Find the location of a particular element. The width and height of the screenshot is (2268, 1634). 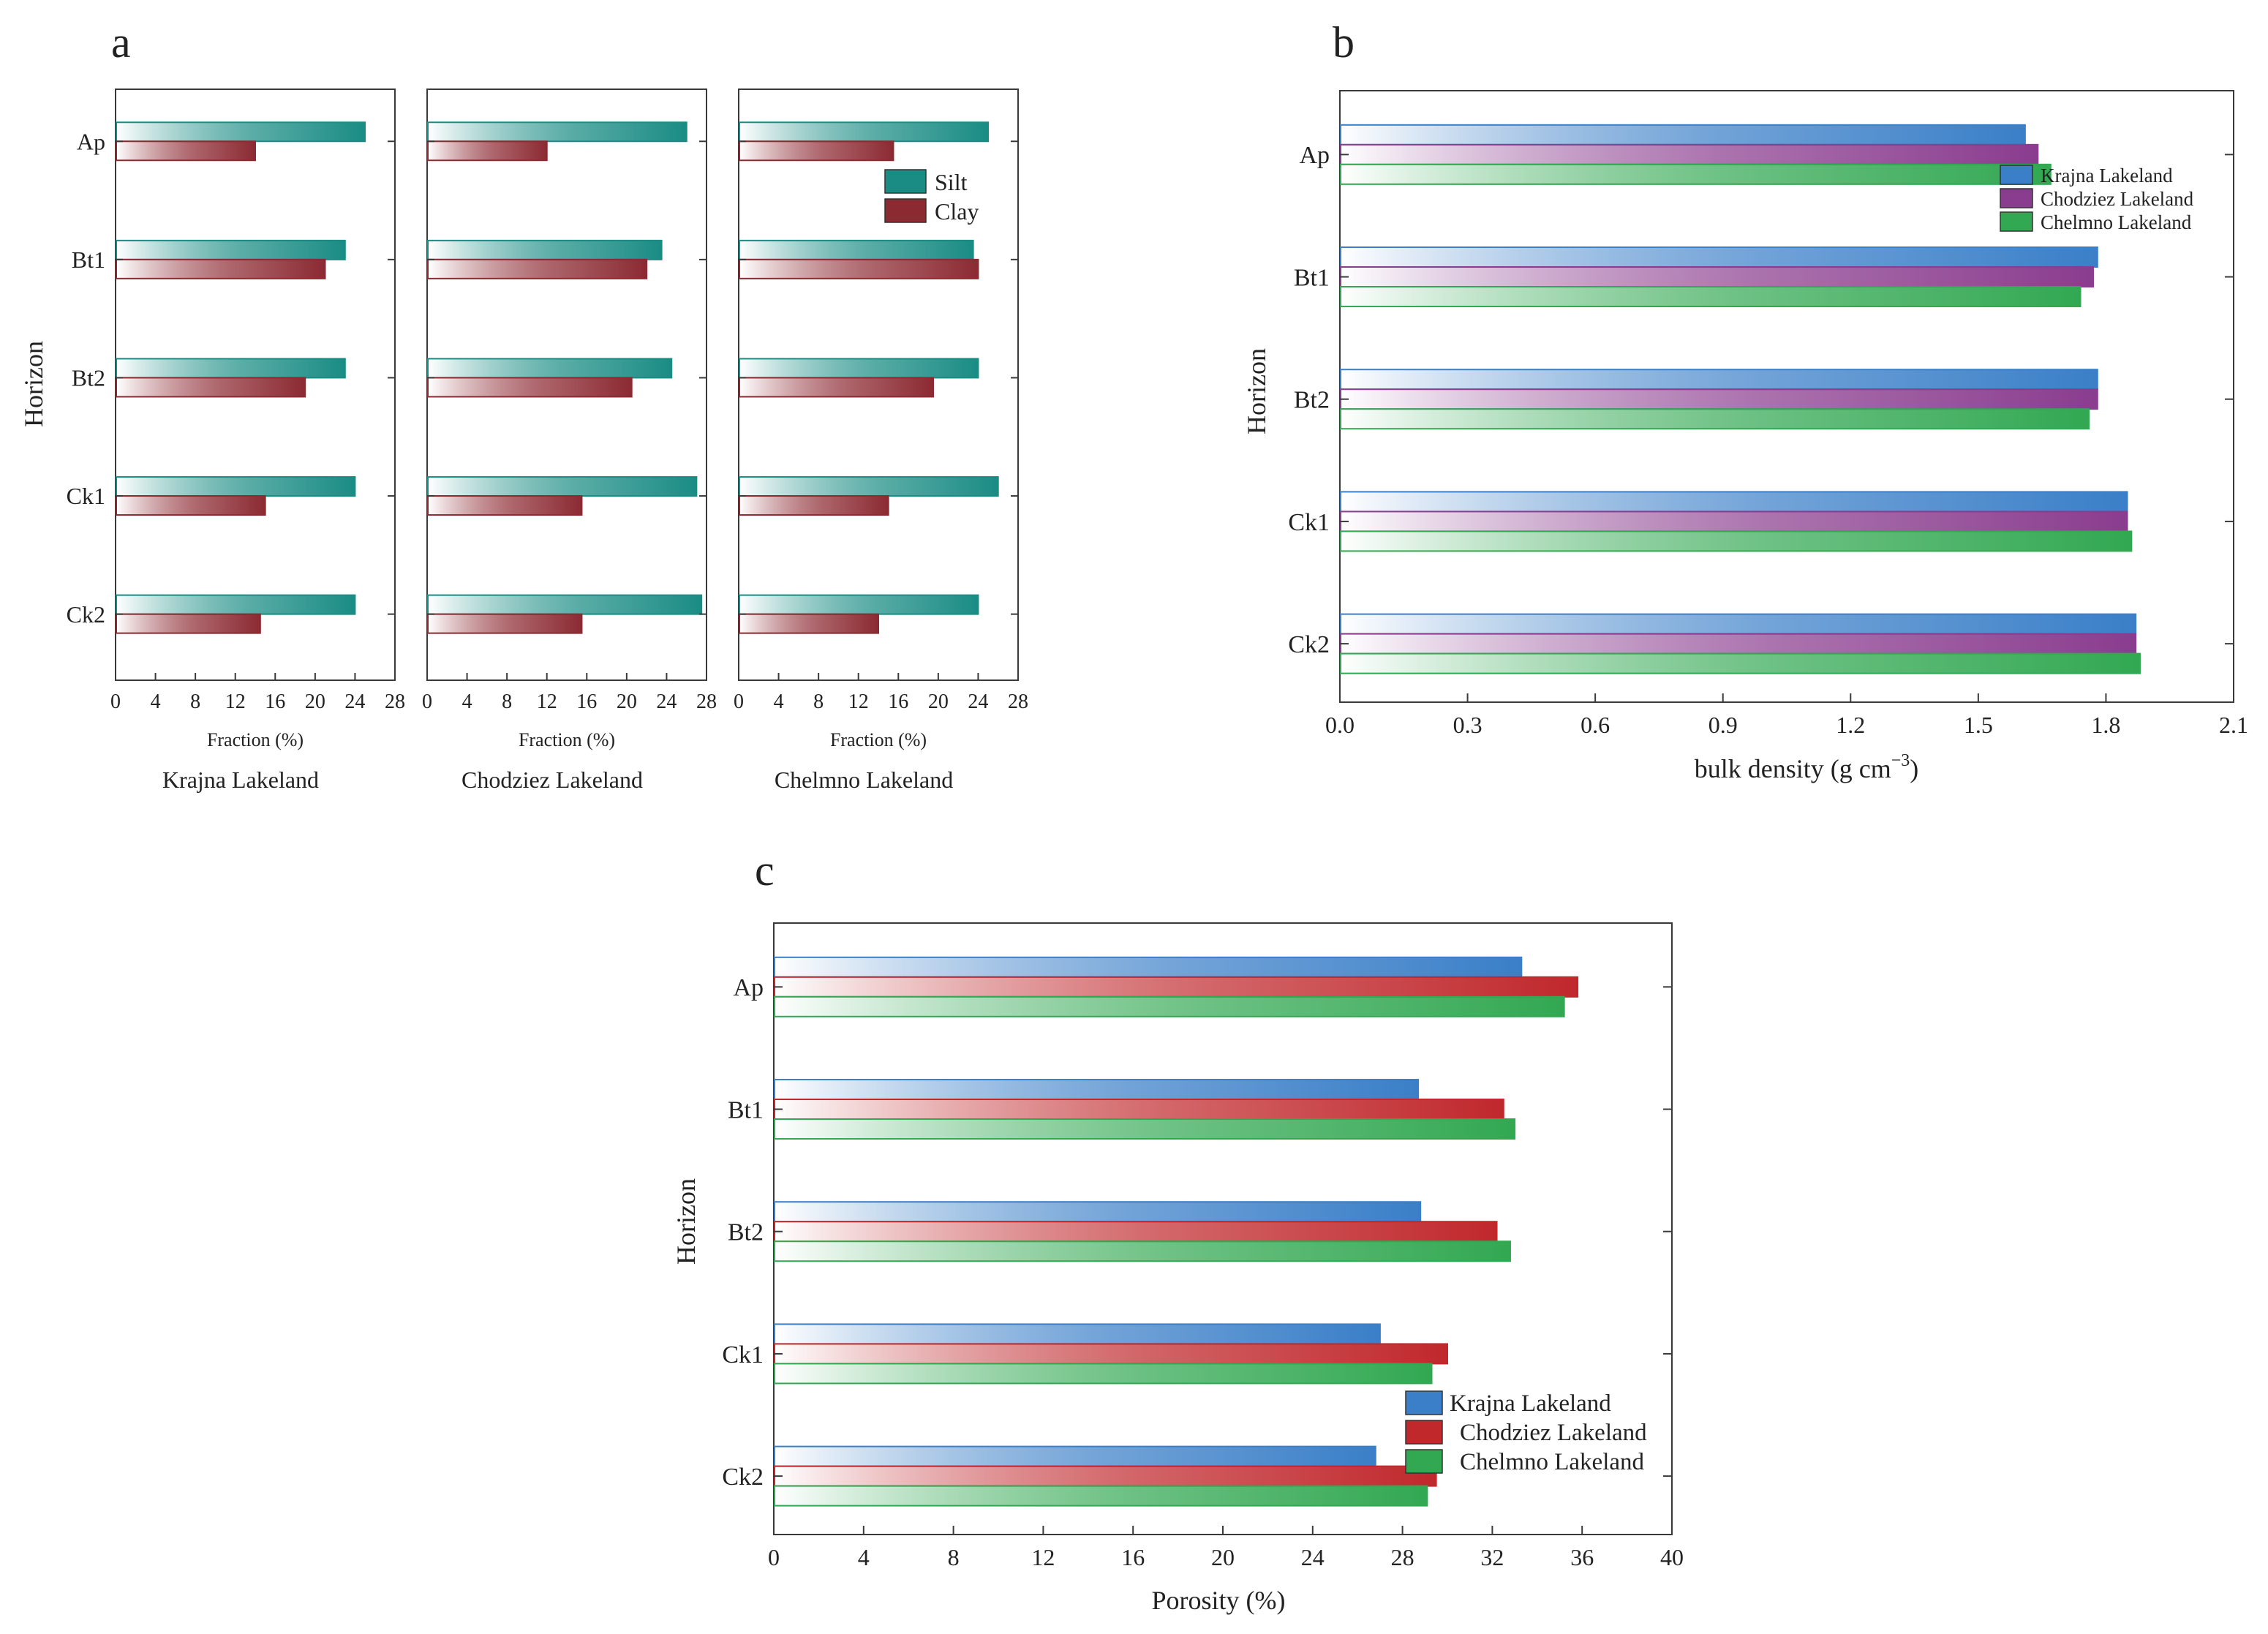

bar-silt-bt2 is located at coordinates (859, 368).